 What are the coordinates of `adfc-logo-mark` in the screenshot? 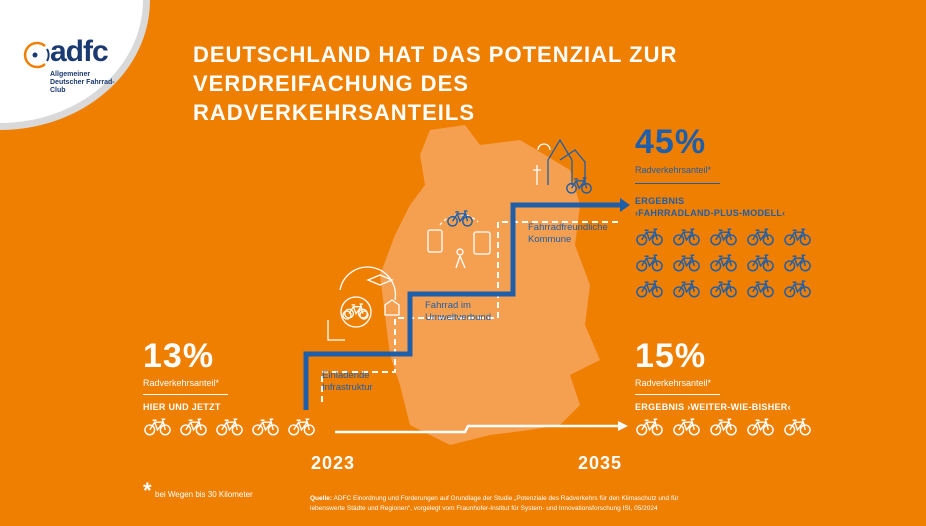 It's located at (36, 55).